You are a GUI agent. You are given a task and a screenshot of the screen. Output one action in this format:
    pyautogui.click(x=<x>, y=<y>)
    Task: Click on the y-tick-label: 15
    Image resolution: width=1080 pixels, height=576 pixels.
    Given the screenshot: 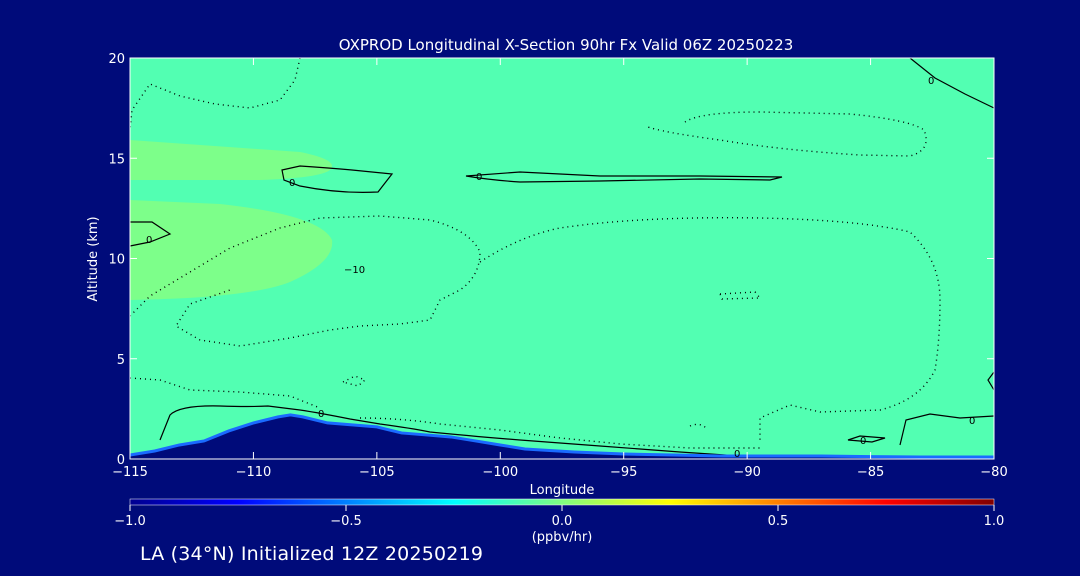 What is the action you would take?
    pyautogui.click(x=116, y=159)
    